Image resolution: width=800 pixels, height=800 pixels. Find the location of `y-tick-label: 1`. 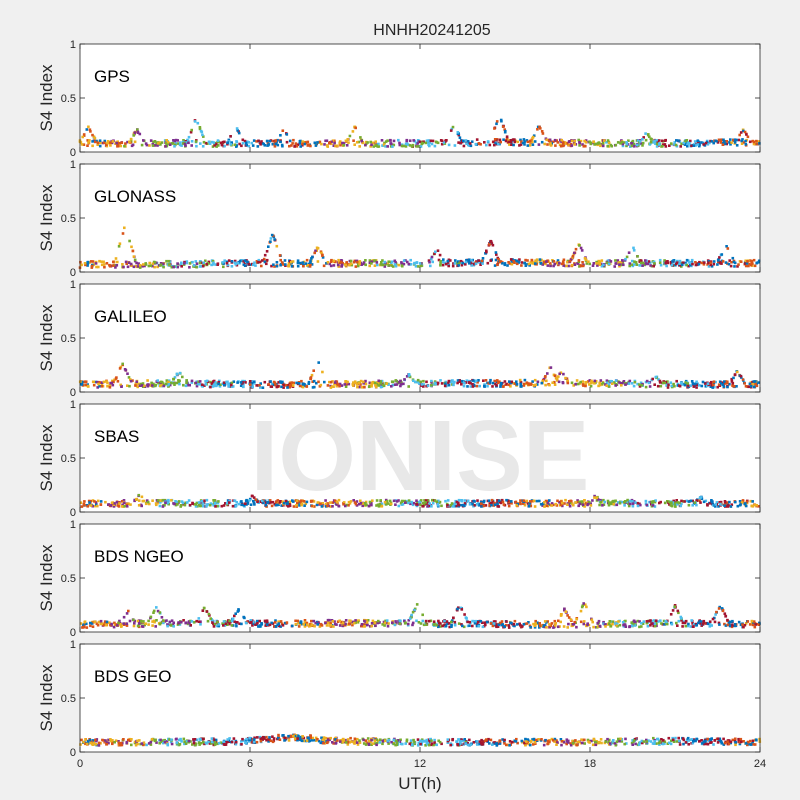

y-tick-label: 1 is located at coordinates (73, 285).